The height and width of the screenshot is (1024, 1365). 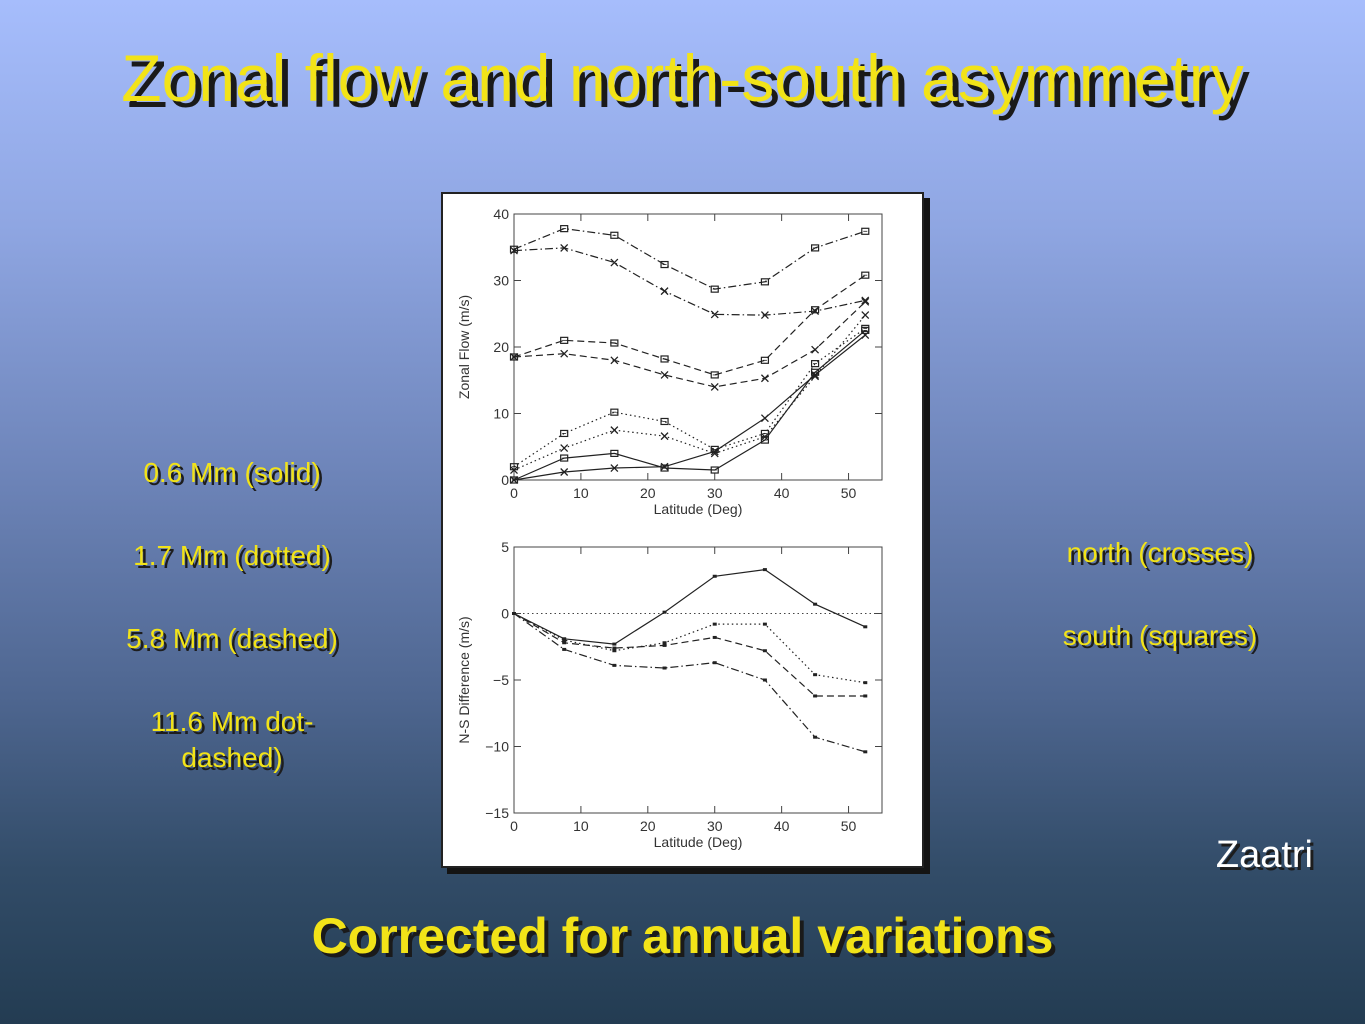 What do you see at coordinates (849, 826) in the screenshot?
I see `x-tick-label: 50` at bounding box center [849, 826].